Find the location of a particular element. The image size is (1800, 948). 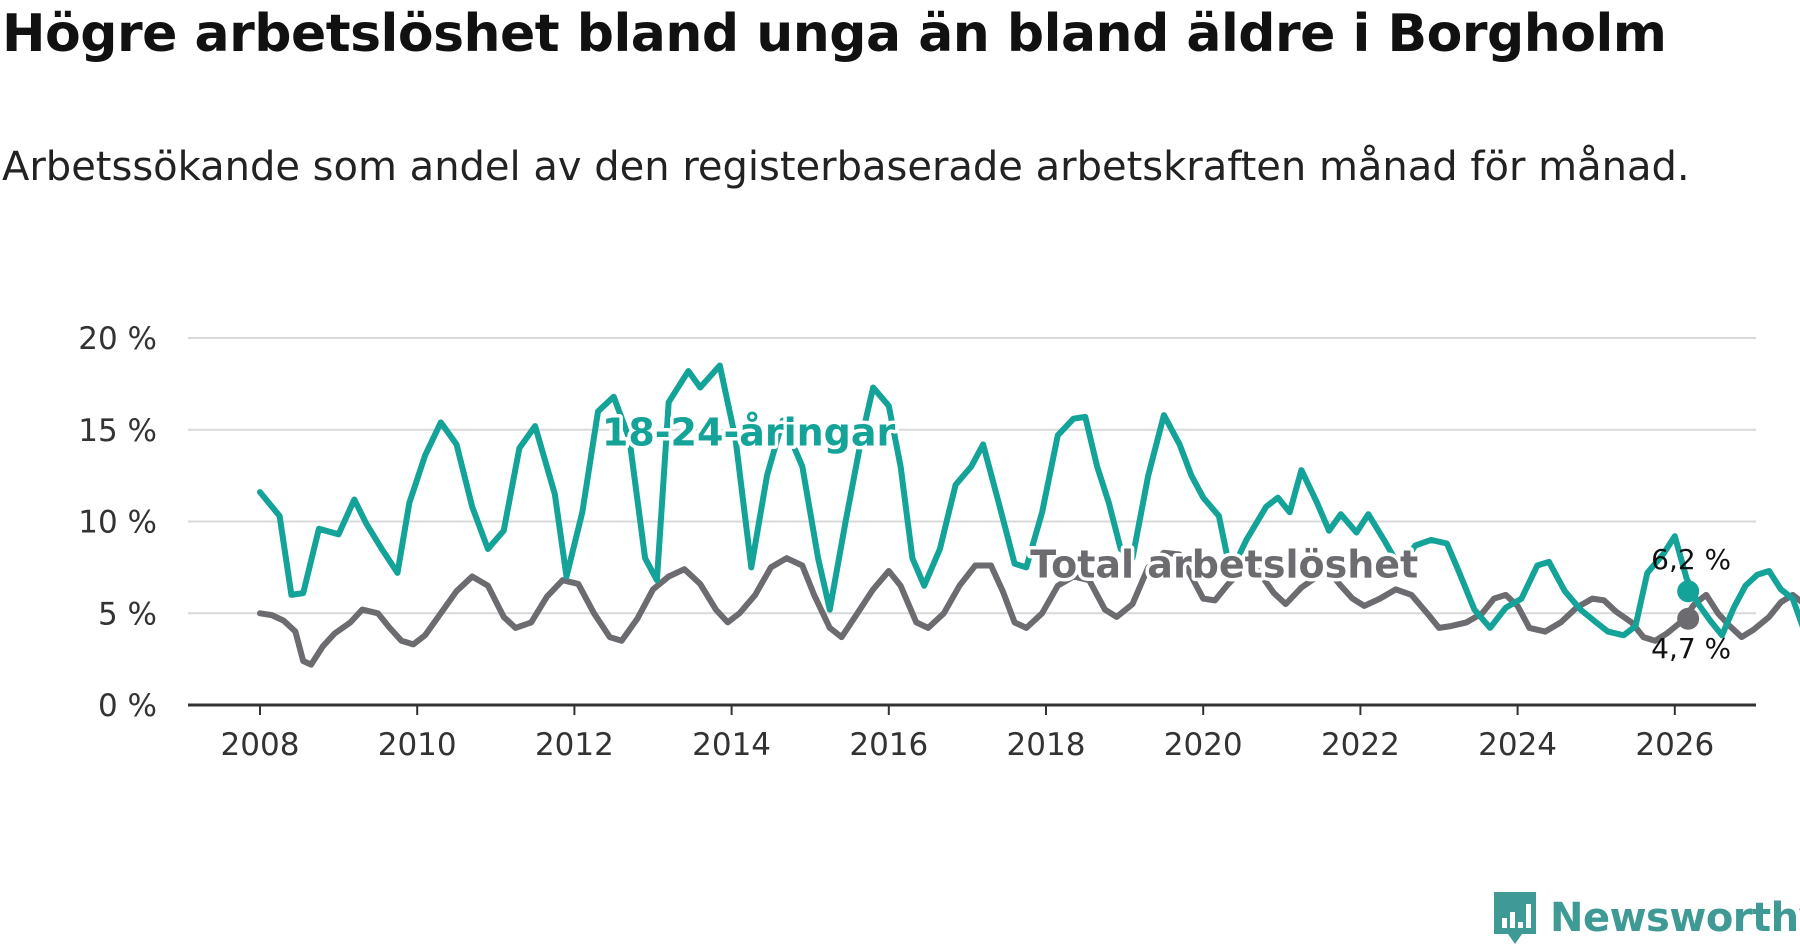

brand-logo: Newsworthy is located at coordinates (1645, 918).